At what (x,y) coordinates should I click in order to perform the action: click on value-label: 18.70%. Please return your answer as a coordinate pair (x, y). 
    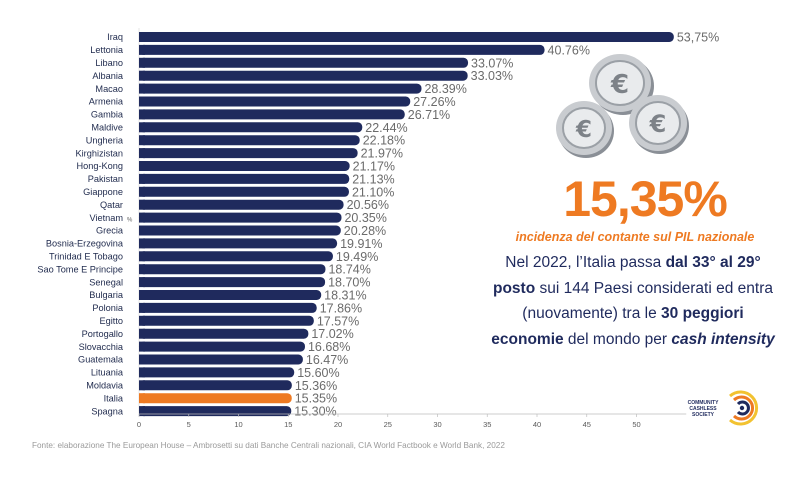
    Looking at the image, I should click on (349, 283).